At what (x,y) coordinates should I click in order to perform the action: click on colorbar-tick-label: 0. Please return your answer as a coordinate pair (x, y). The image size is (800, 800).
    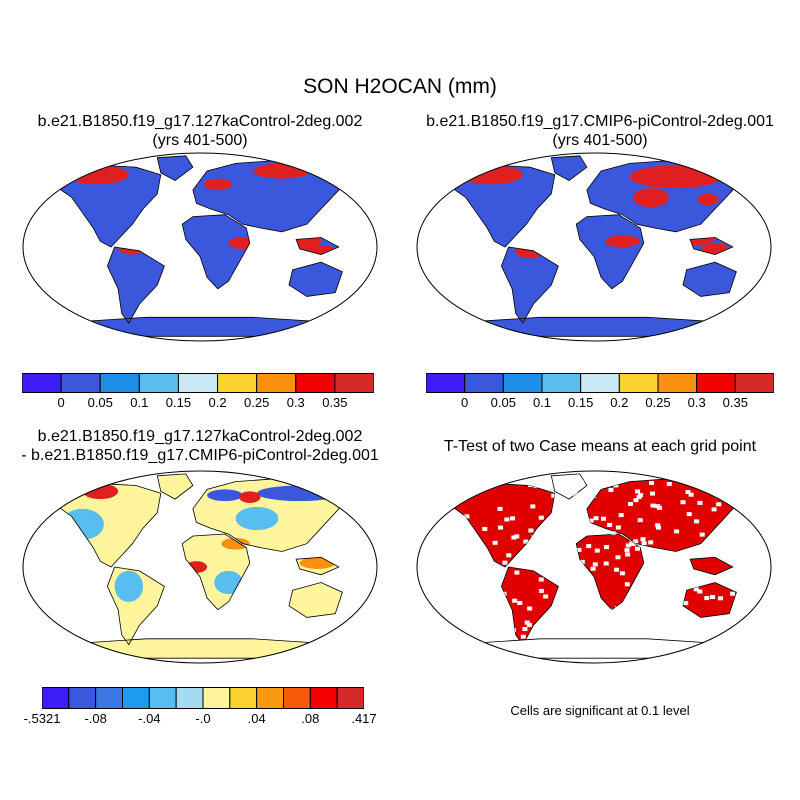
    Looking at the image, I should click on (465, 402).